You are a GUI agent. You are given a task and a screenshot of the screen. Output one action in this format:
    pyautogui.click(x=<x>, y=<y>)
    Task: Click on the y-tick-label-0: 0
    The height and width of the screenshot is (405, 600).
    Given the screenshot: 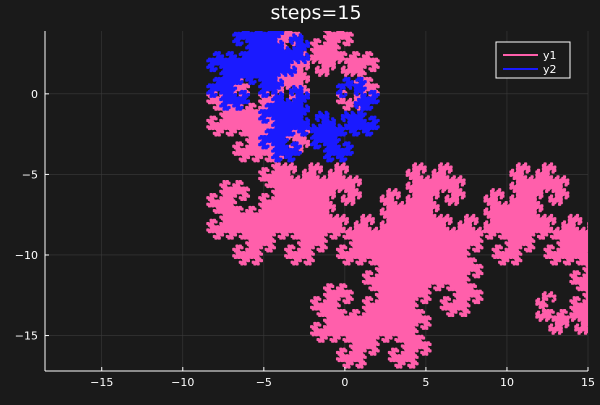 What is the action you would take?
    pyautogui.click(x=34, y=94)
    